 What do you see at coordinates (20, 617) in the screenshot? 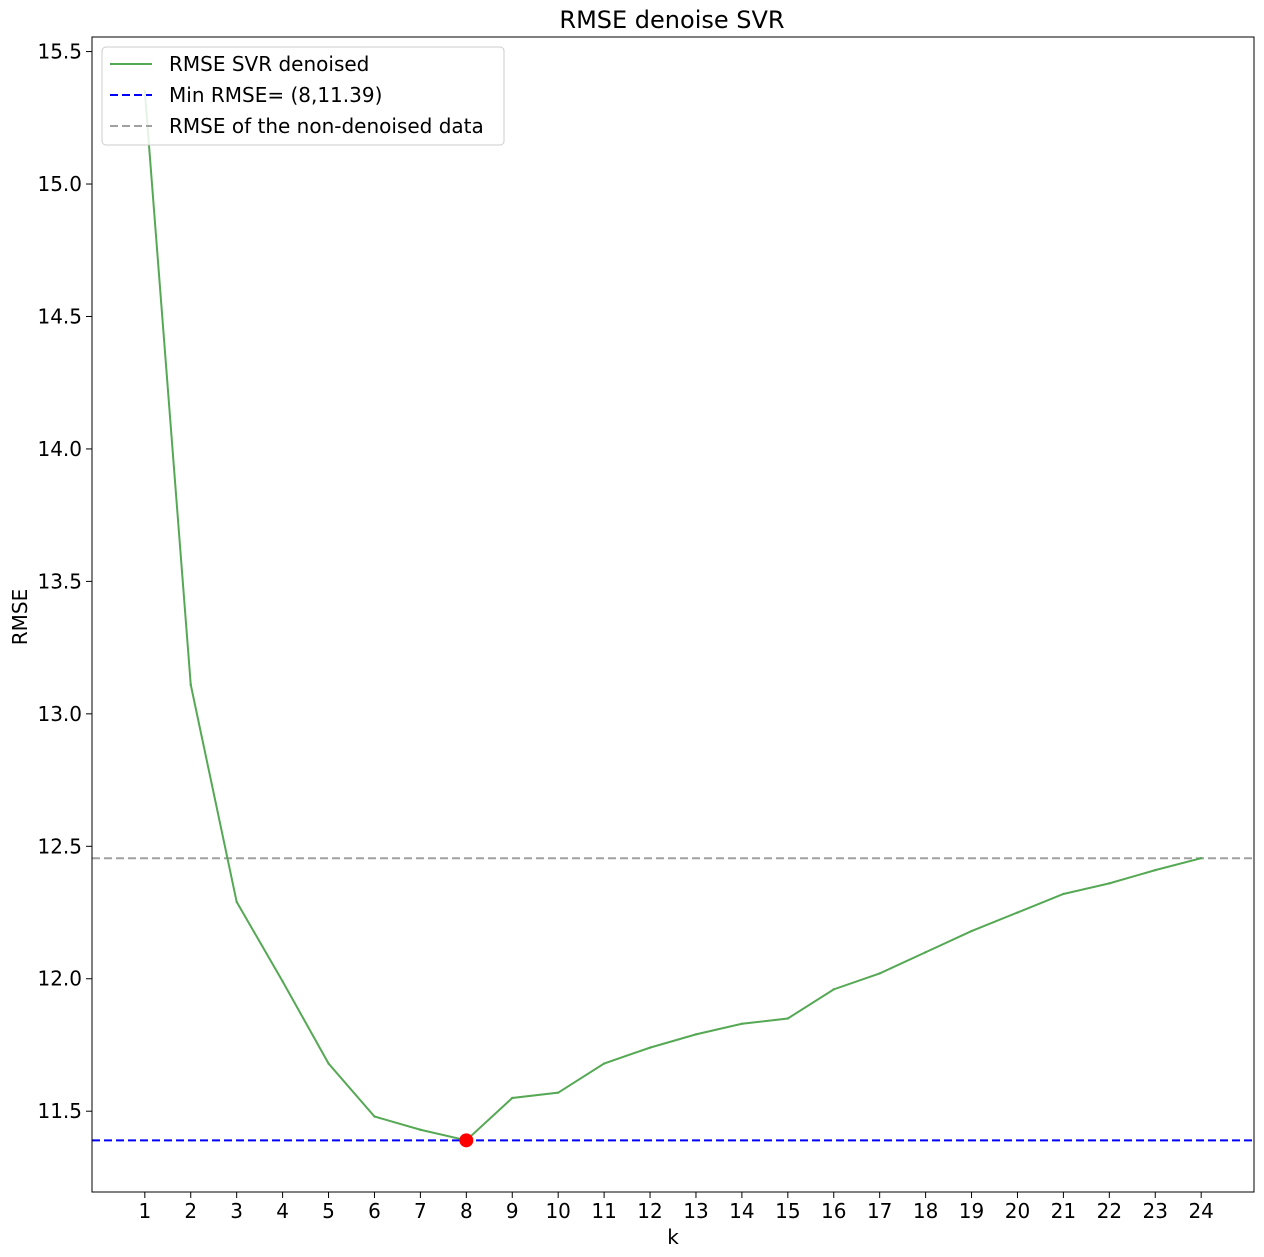
I see `y-axis-label: RMSE` at bounding box center [20, 617].